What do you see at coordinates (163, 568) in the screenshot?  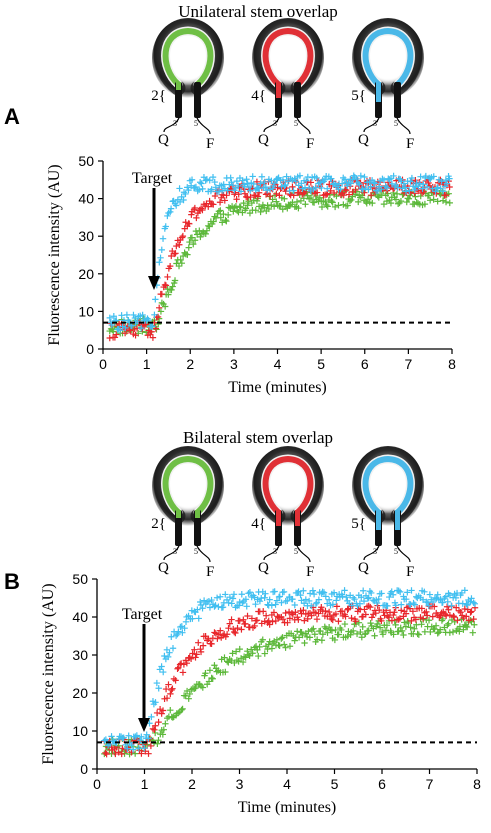 I see `quencher-label: Q` at bounding box center [163, 568].